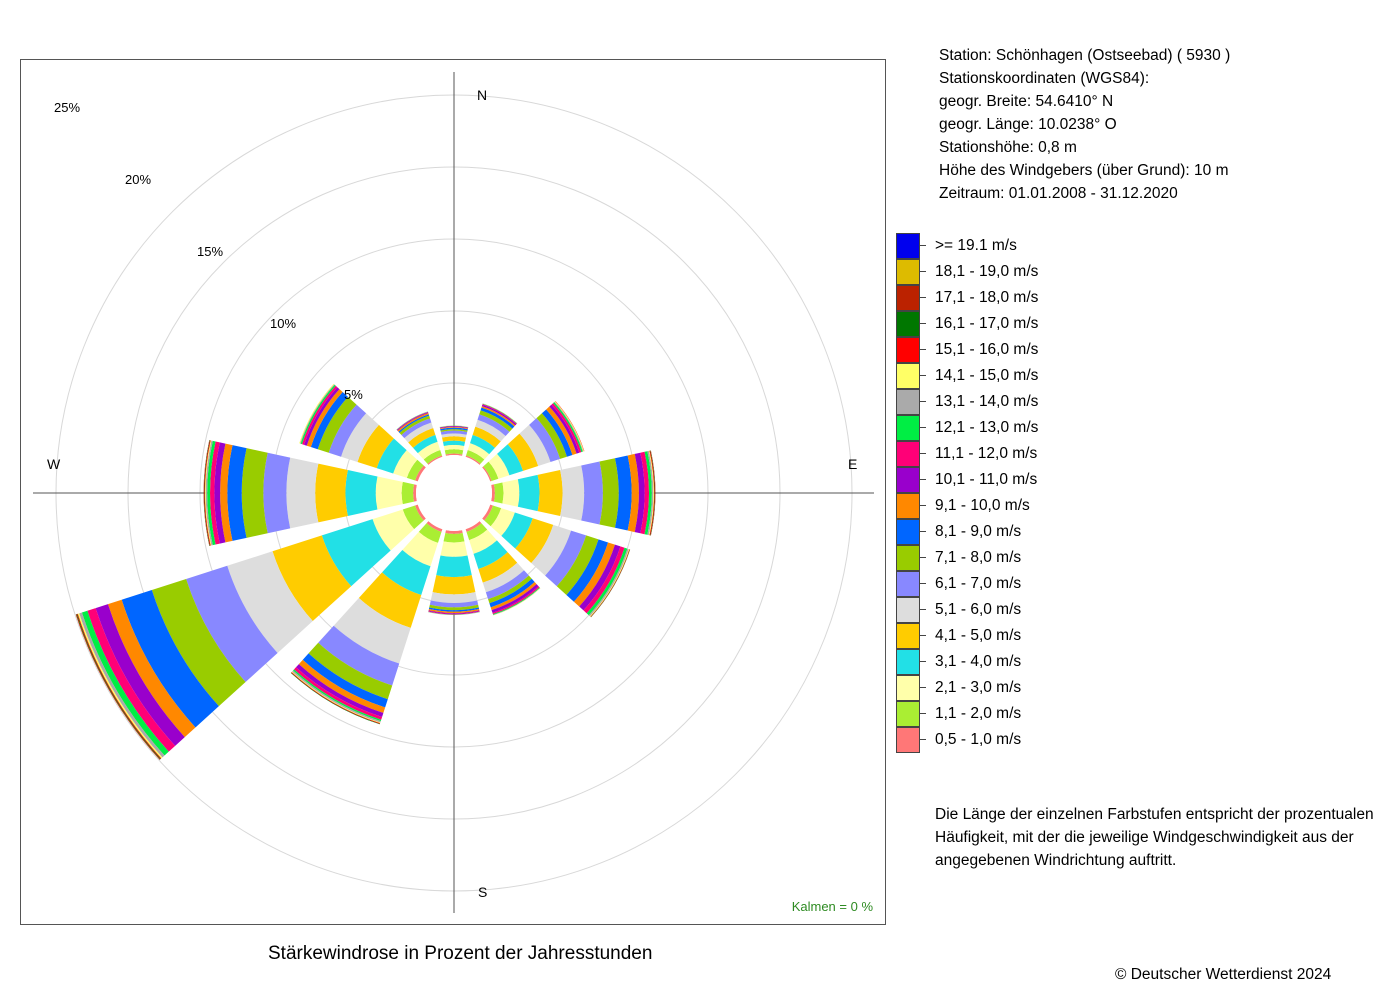 The width and height of the screenshot is (1400, 1000). What do you see at coordinates (454, 493) in the screenshot?
I see `calm-circle` at bounding box center [454, 493].